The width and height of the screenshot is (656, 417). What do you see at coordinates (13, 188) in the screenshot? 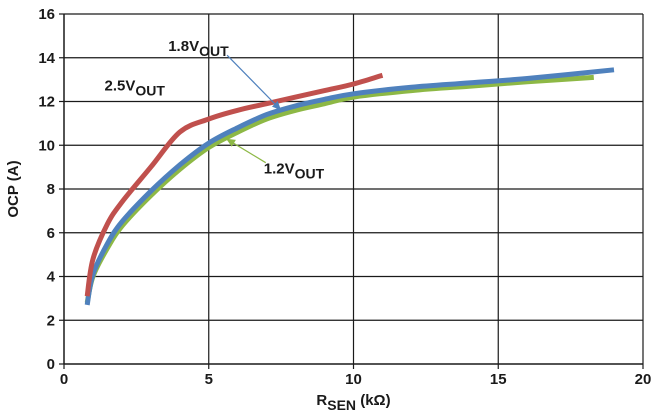
I see `y-axis-title: OCP (A)` at bounding box center [13, 188].